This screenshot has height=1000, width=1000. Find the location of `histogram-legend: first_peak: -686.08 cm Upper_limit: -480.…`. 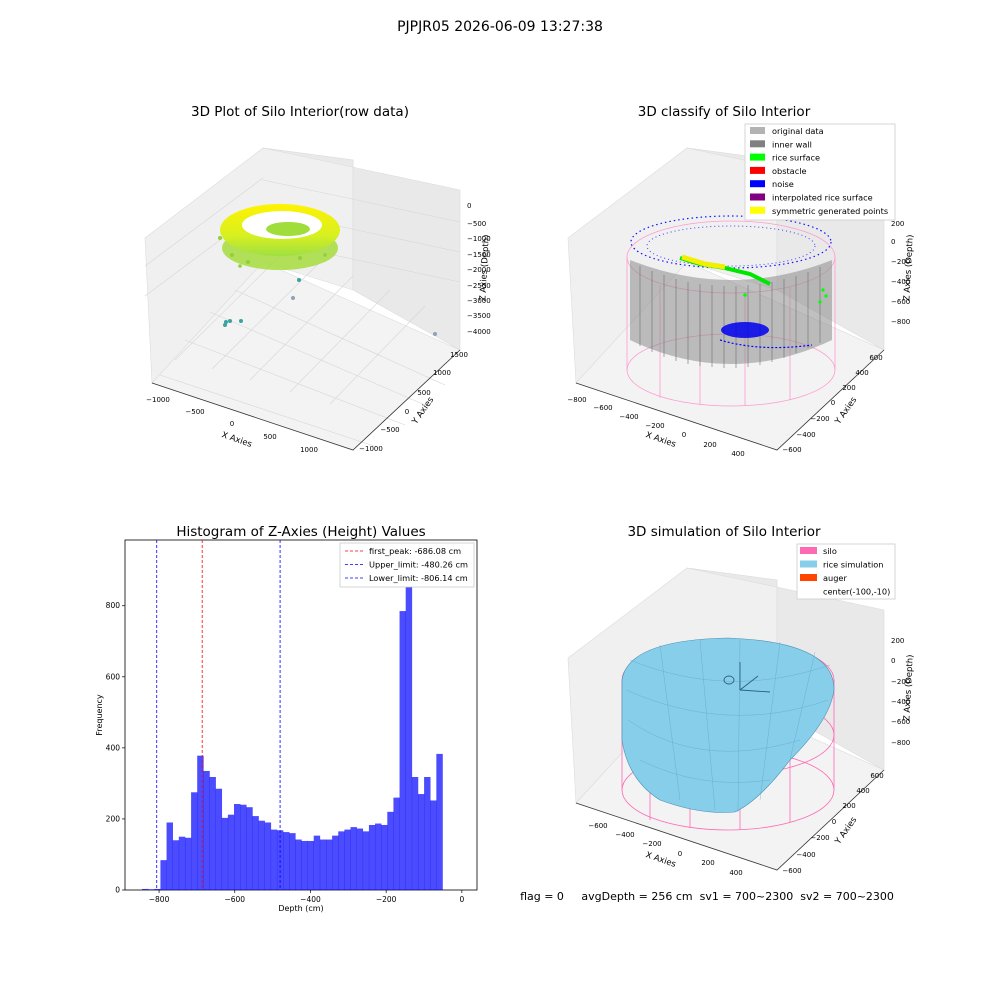

histogram-legend: first_peak: -686.08 cm Upper_limit: -480.… is located at coordinates (407, 565).